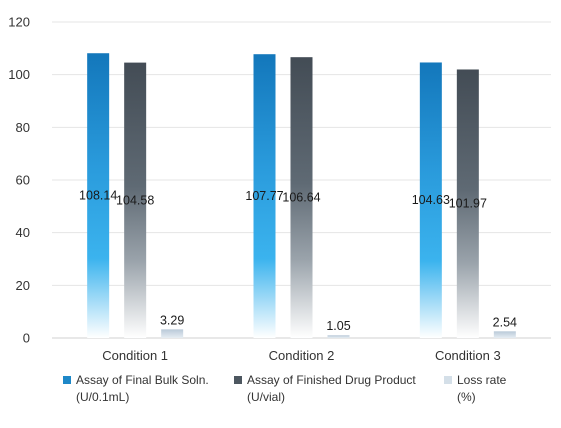  What do you see at coordinates (331, 380) in the screenshot?
I see `legend-label-series-2-line-1: Assay of Finished Drug Product` at bounding box center [331, 380].